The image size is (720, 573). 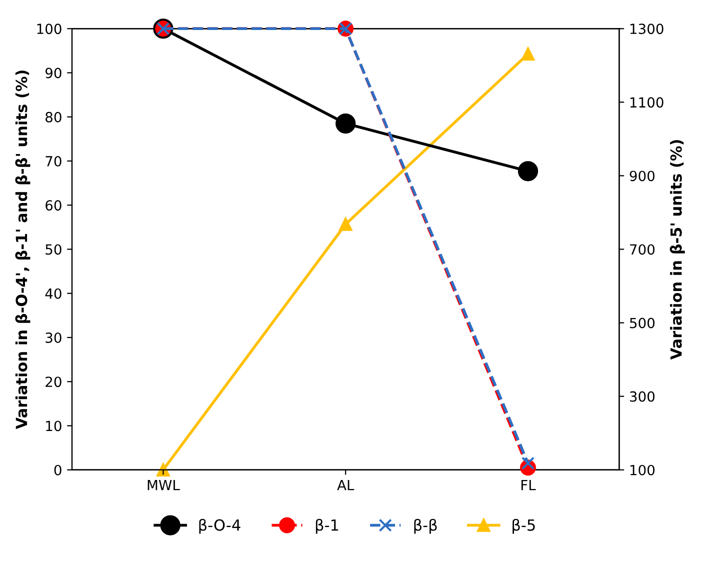 I want to click on y-tick-label: 100, so click(x=49, y=29).